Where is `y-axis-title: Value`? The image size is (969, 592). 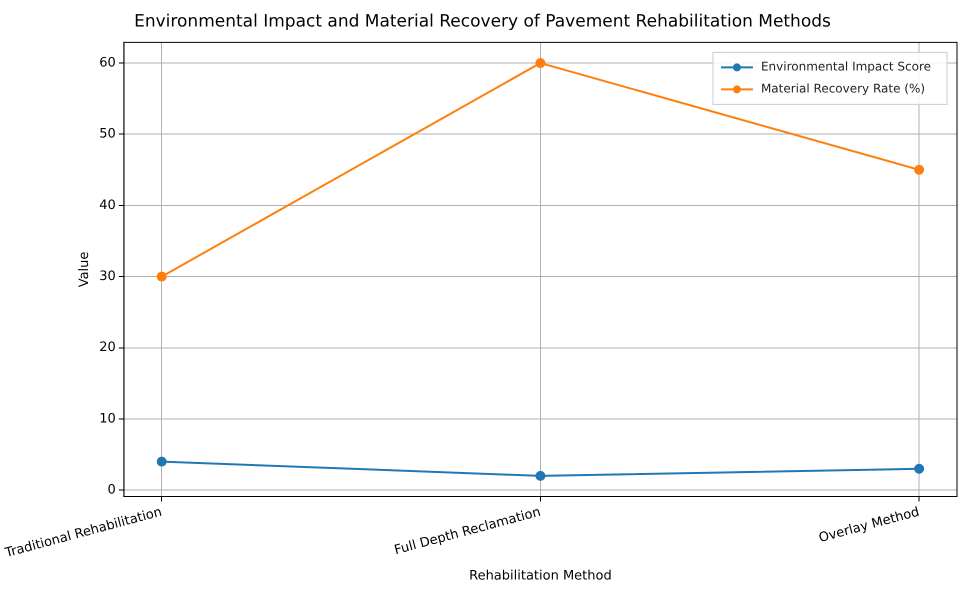 y-axis-title: Value is located at coordinates (84, 270).